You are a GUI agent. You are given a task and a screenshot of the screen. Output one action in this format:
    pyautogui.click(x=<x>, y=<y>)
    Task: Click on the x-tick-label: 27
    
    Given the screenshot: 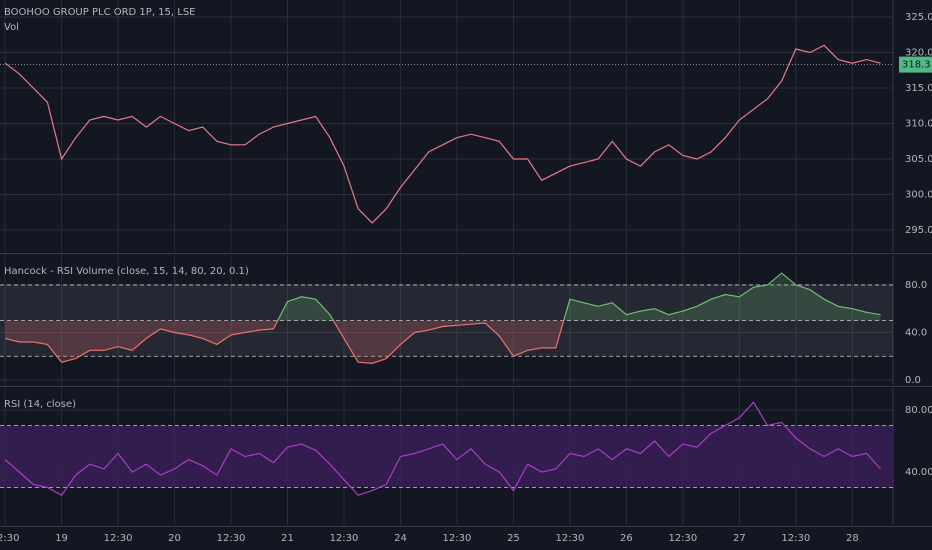 What is the action you would take?
    pyautogui.click(x=739, y=538)
    